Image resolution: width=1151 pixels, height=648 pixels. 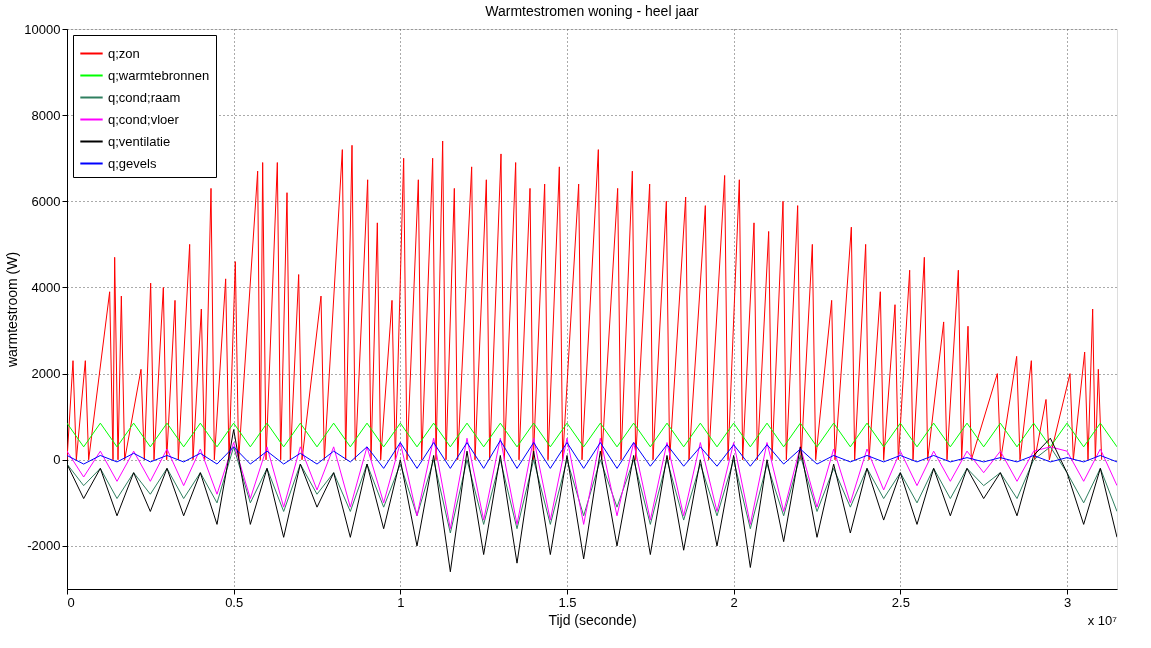 I want to click on chart-title: Warmtestromen woning - heel jaar, so click(x=592, y=11).